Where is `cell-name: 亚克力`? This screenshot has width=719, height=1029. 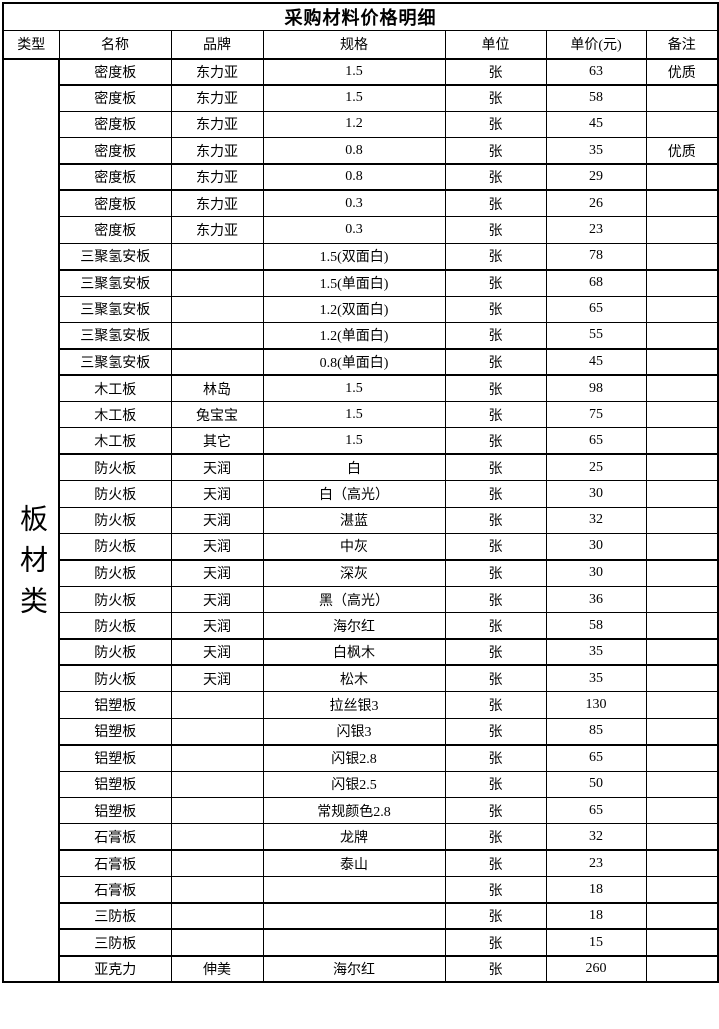 cell-name: 亚克力 is located at coordinates (115, 969).